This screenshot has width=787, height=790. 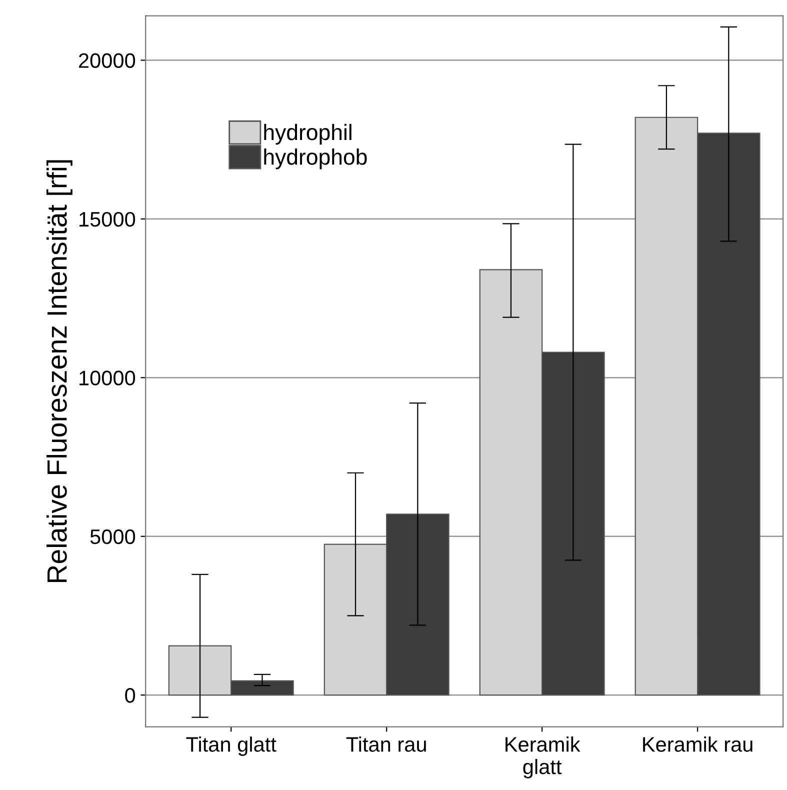 I want to click on x-tick-label: Keramik glatt, so click(x=543, y=757).